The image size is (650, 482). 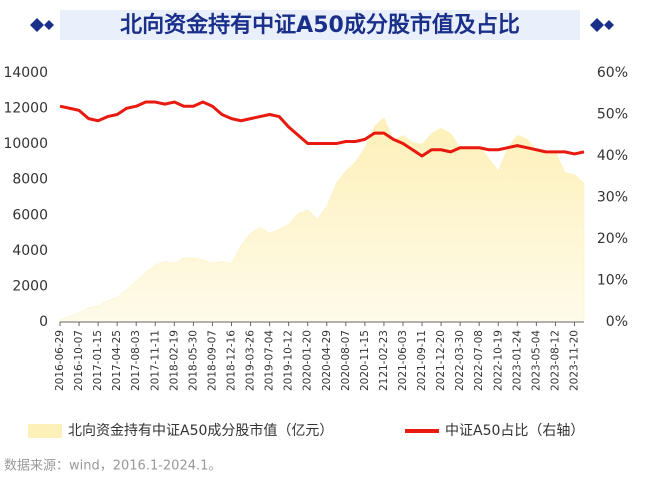 I want to click on legend-label: 北向资金持有中证A50成分股市值（亿元）, so click(x=200, y=430).